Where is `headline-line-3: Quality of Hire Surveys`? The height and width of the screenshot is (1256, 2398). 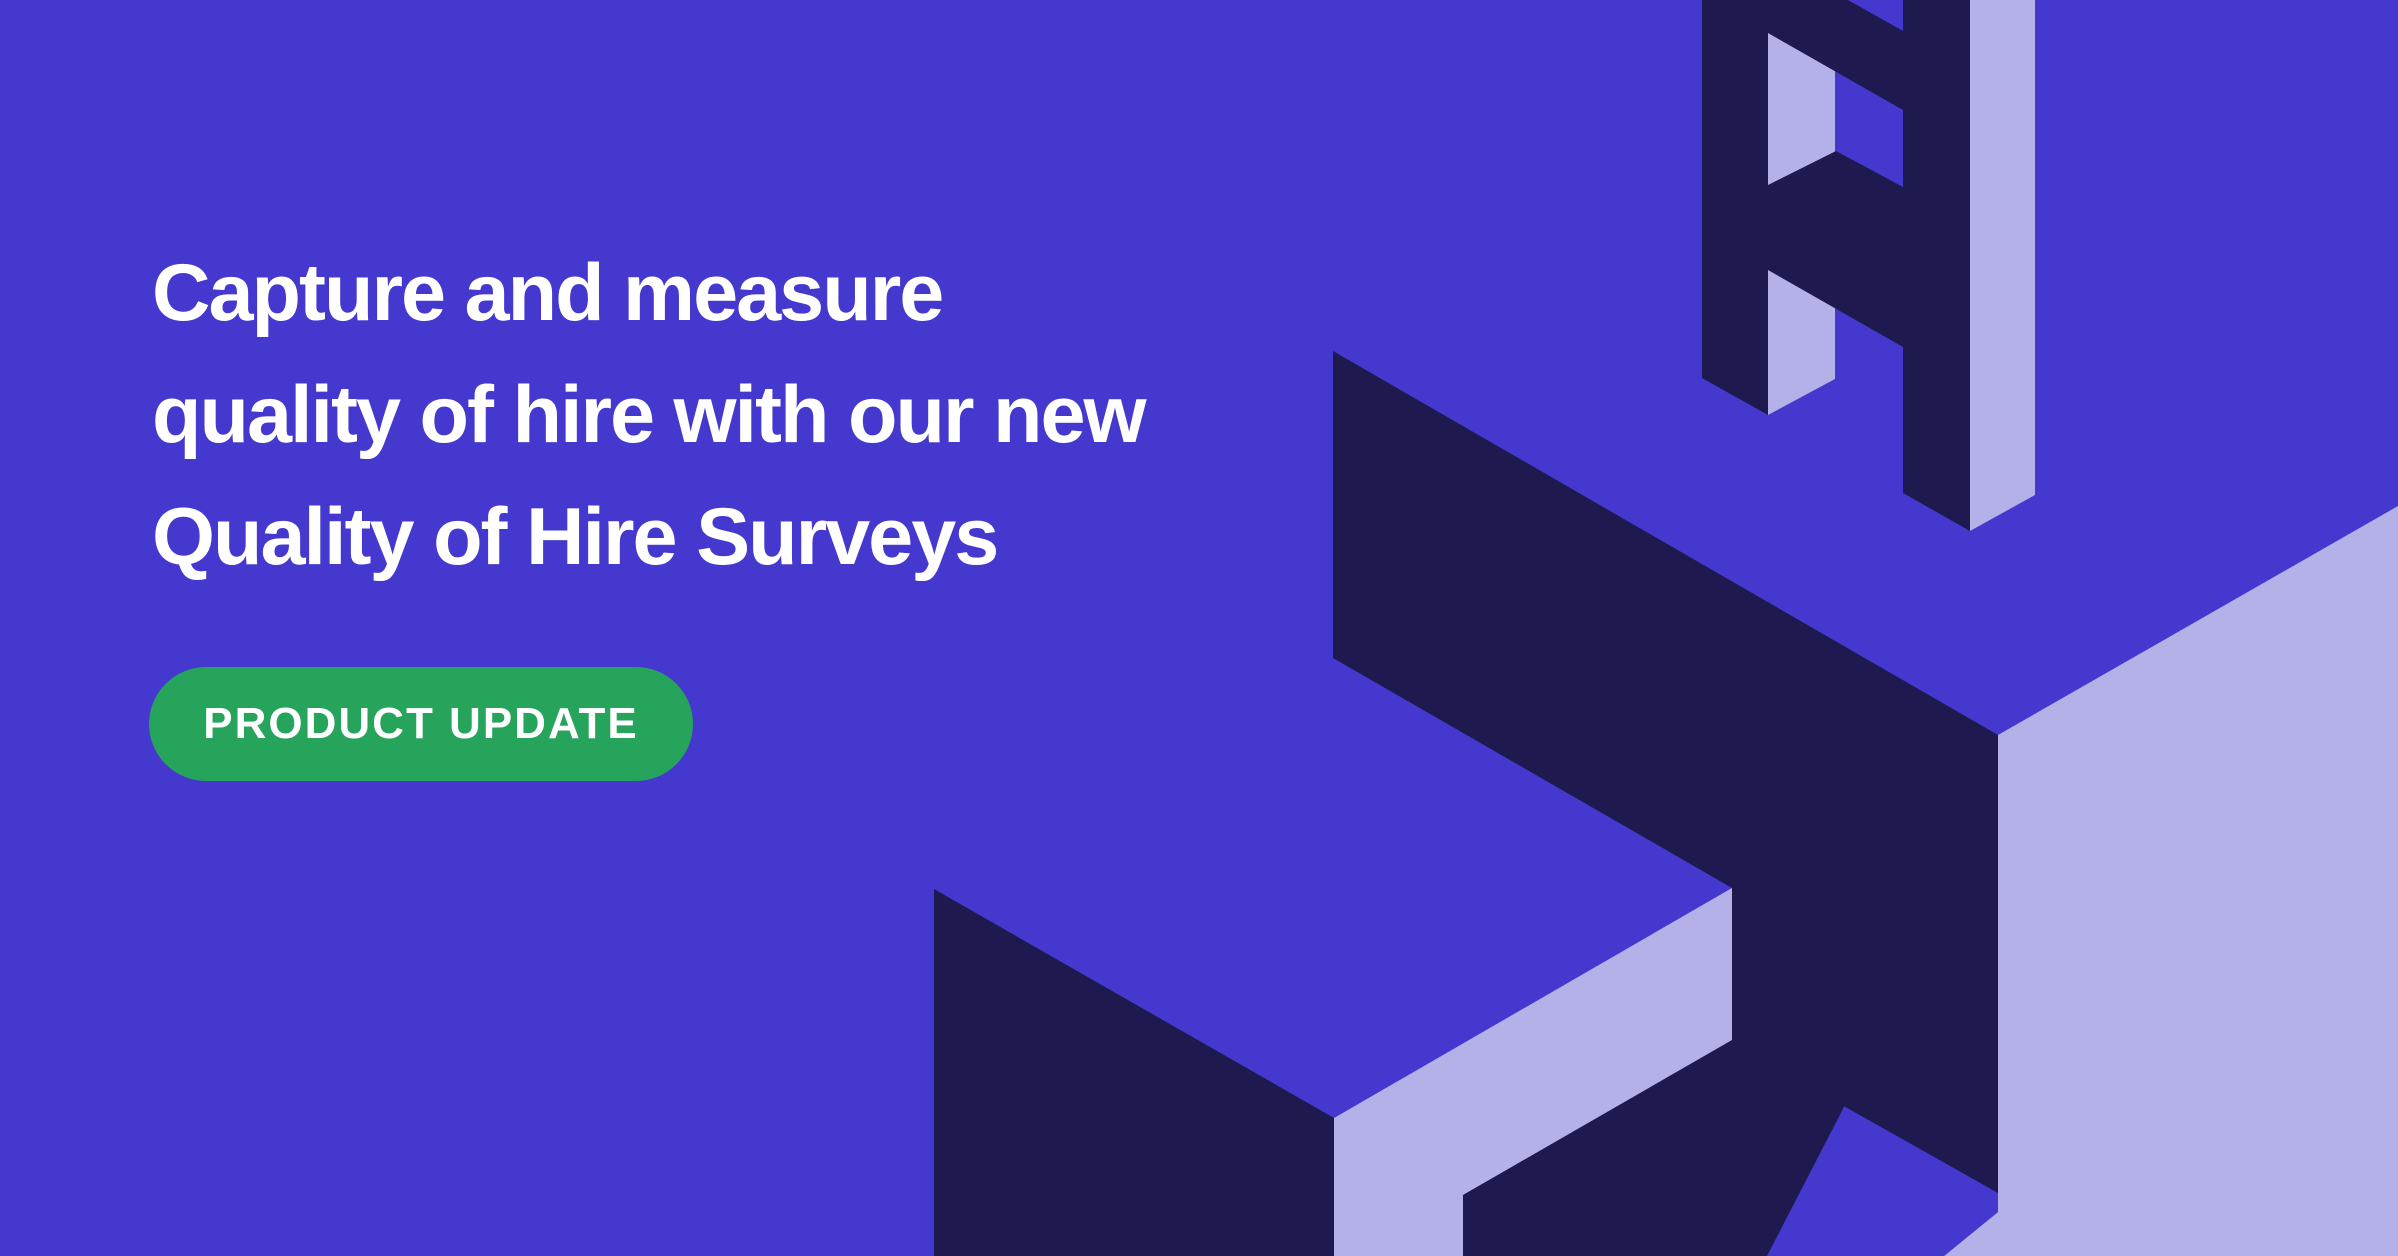
headline-line-3: Quality of Hire Surveys is located at coordinates (575, 537).